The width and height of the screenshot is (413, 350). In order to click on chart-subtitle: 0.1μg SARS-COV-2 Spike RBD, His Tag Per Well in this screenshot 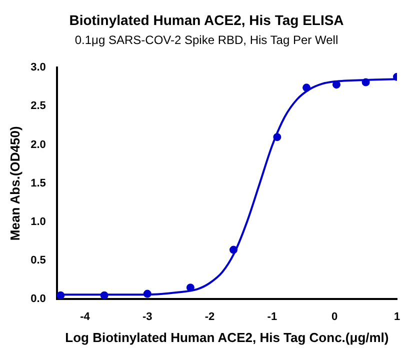, I will do `click(207, 40)`.